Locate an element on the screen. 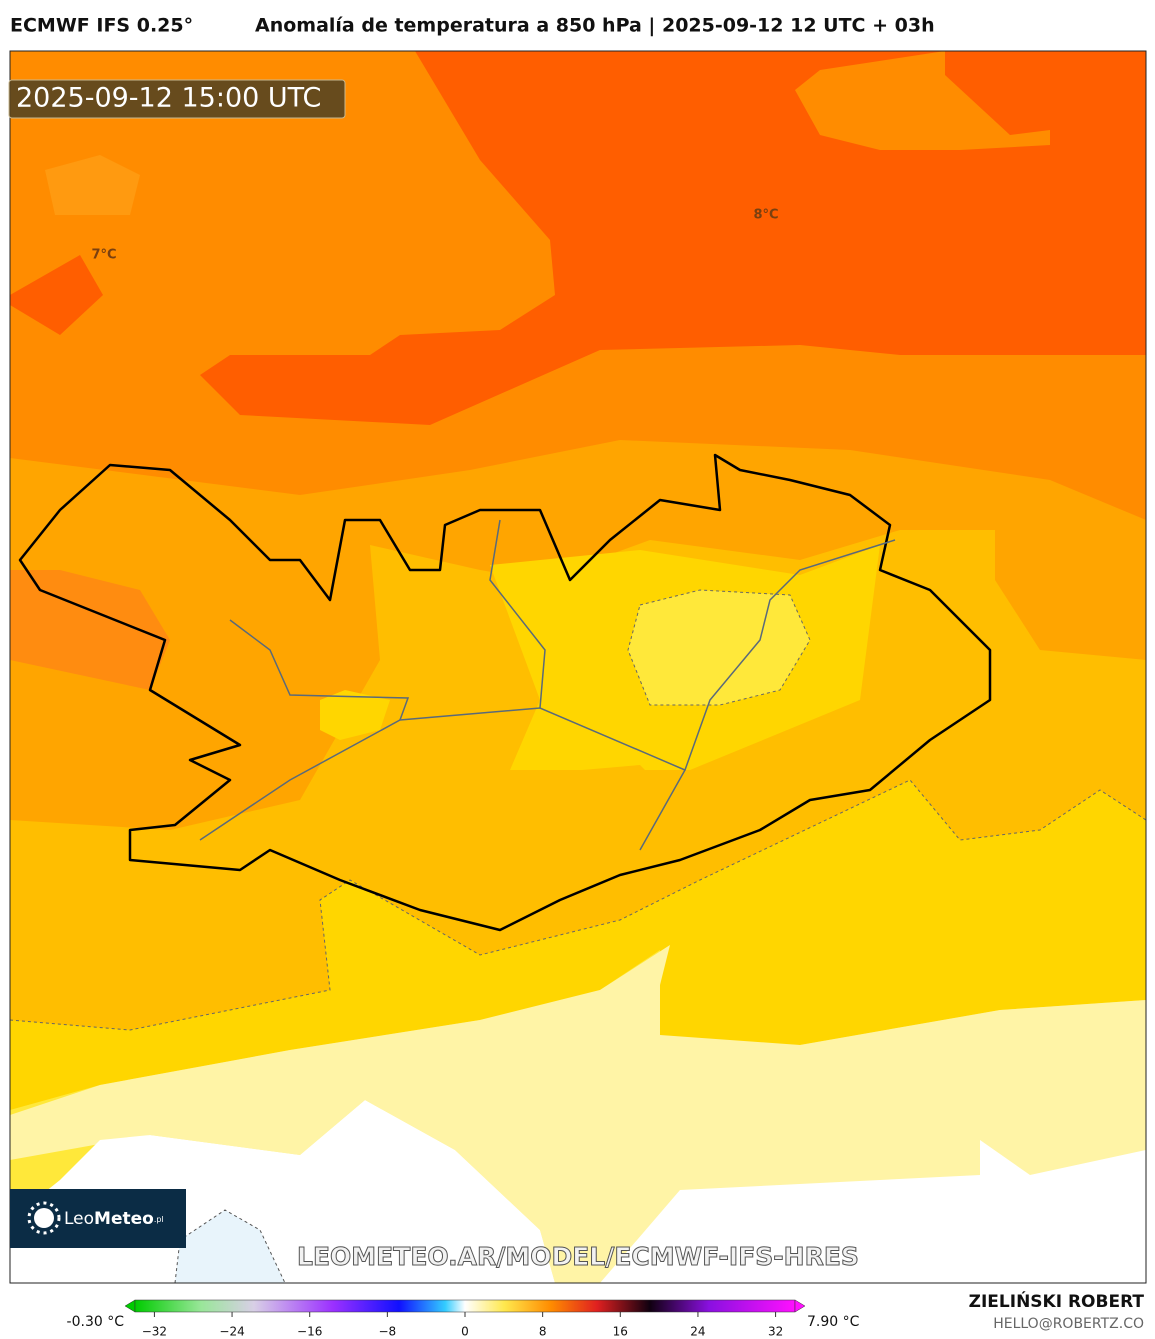  contact: HELLO@ROBERTZ.CO is located at coordinates (1068, 1324).